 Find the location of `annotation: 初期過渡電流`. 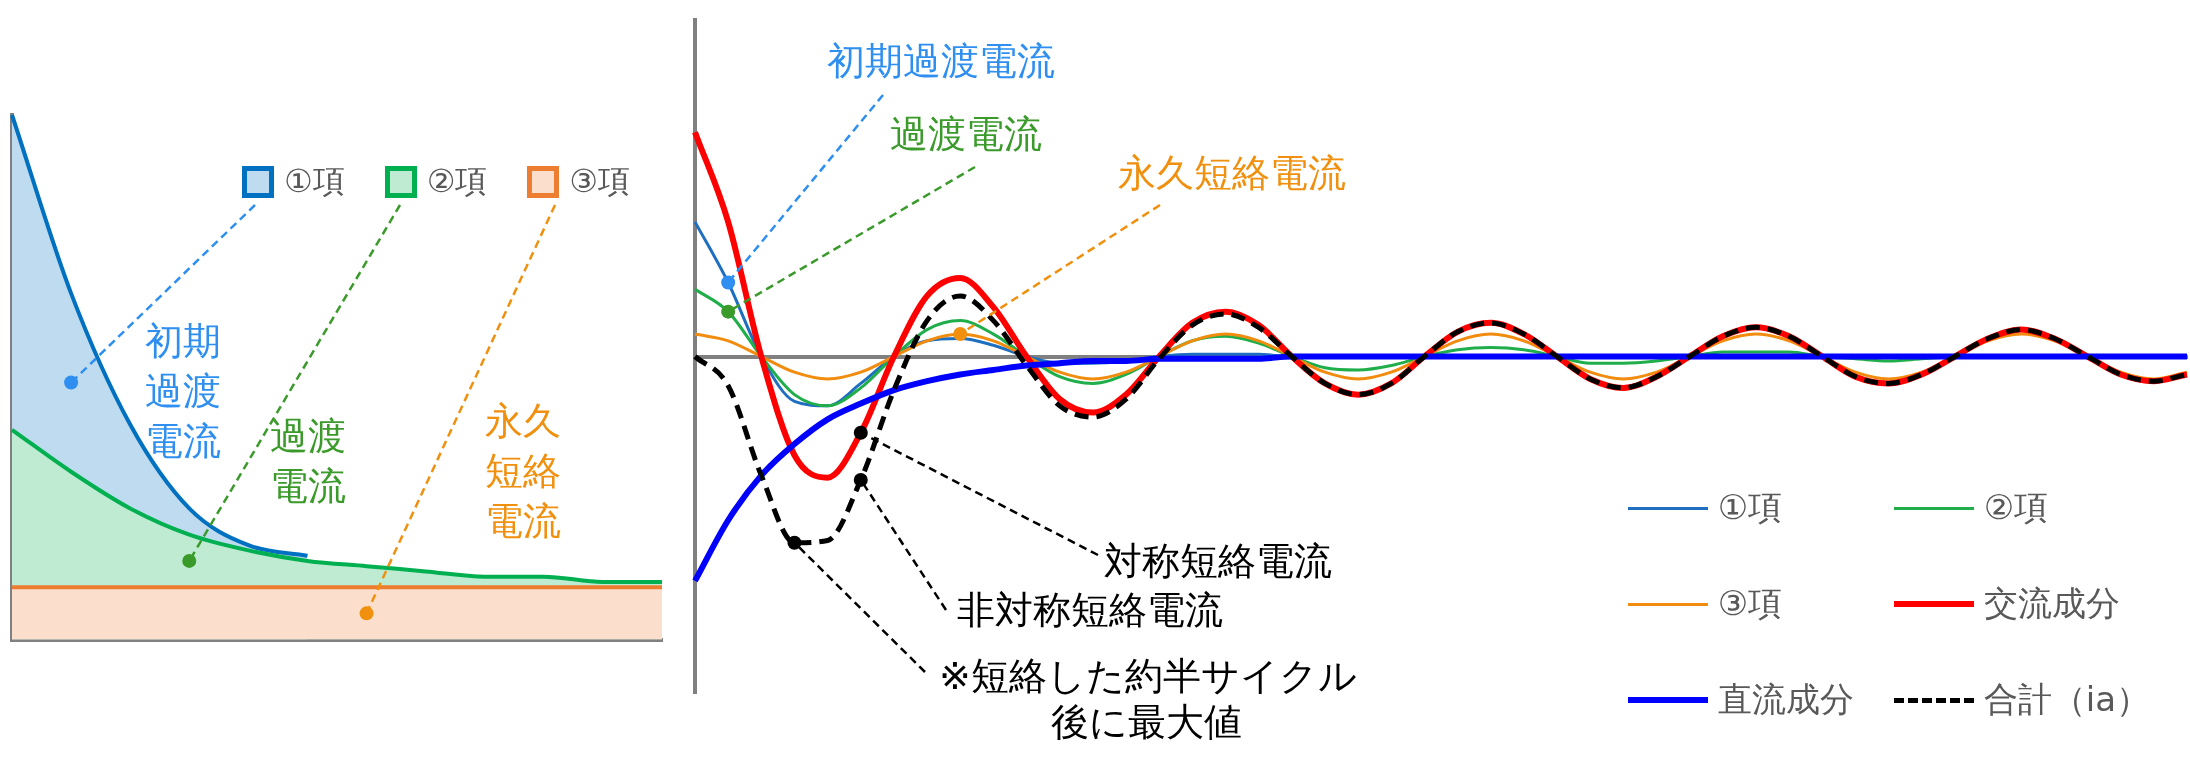

annotation: 初期過渡電流 is located at coordinates (183, 390).